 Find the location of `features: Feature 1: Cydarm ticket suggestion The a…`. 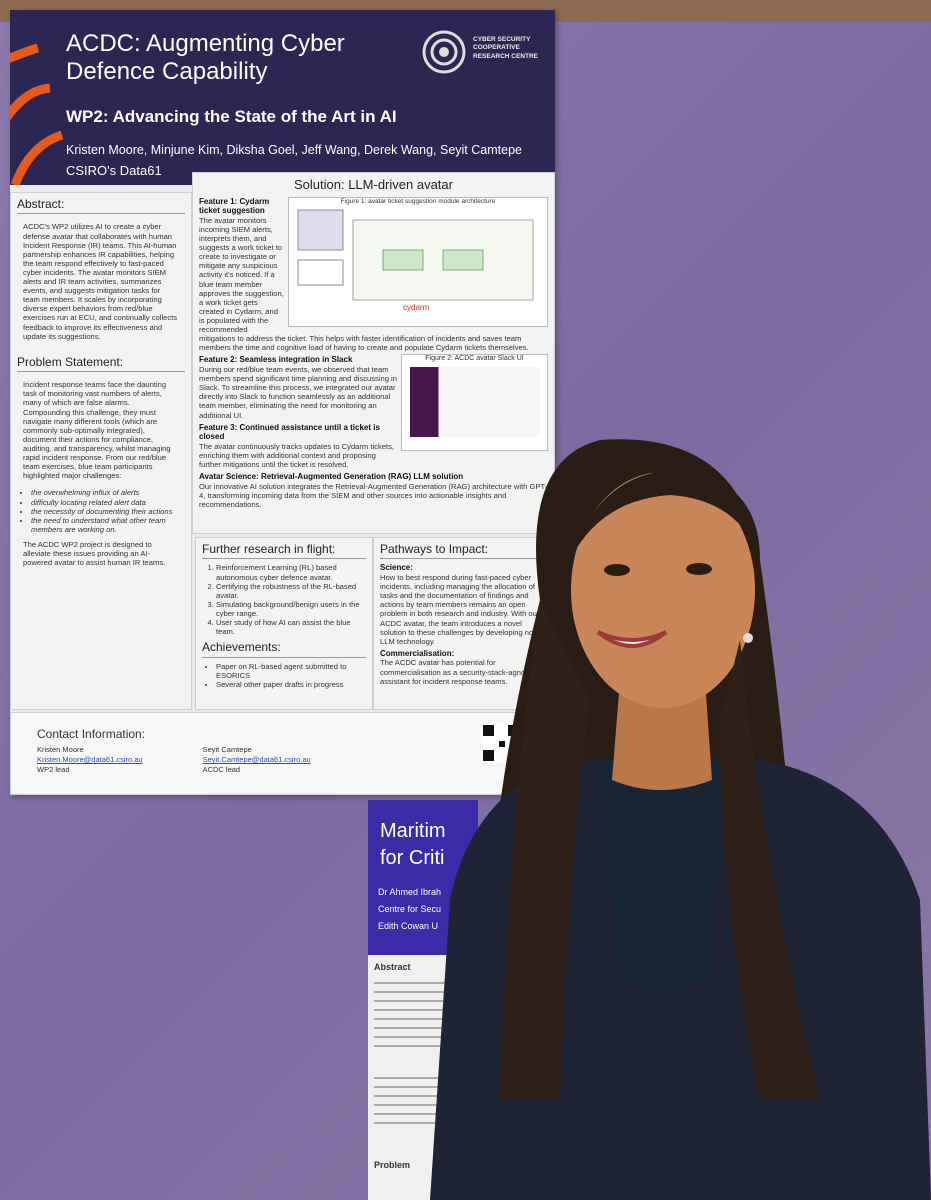

features: Feature 1: Cydarm ticket suggestion The a… is located at coordinates (373, 353).